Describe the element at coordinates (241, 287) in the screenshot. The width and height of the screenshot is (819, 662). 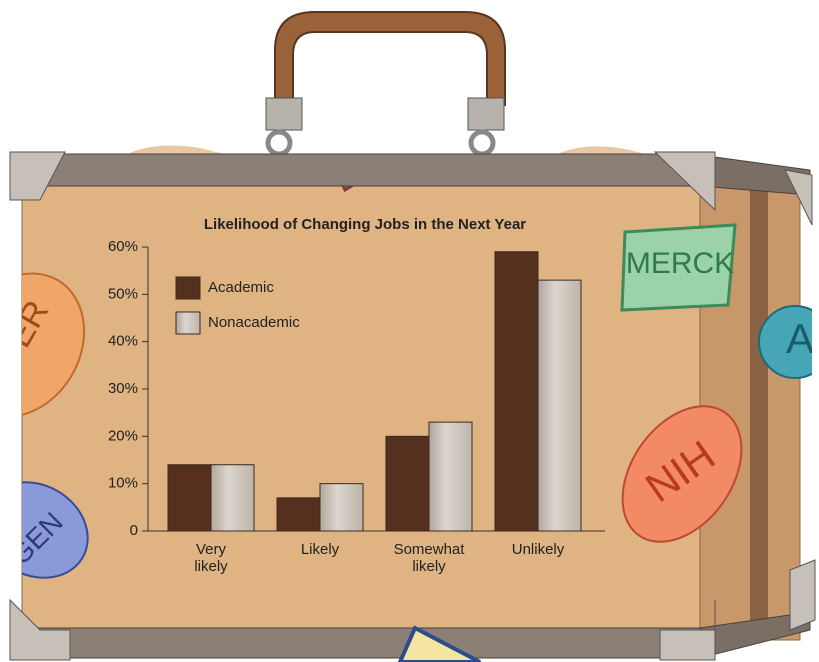
I see `legend-label: Academic` at that location.